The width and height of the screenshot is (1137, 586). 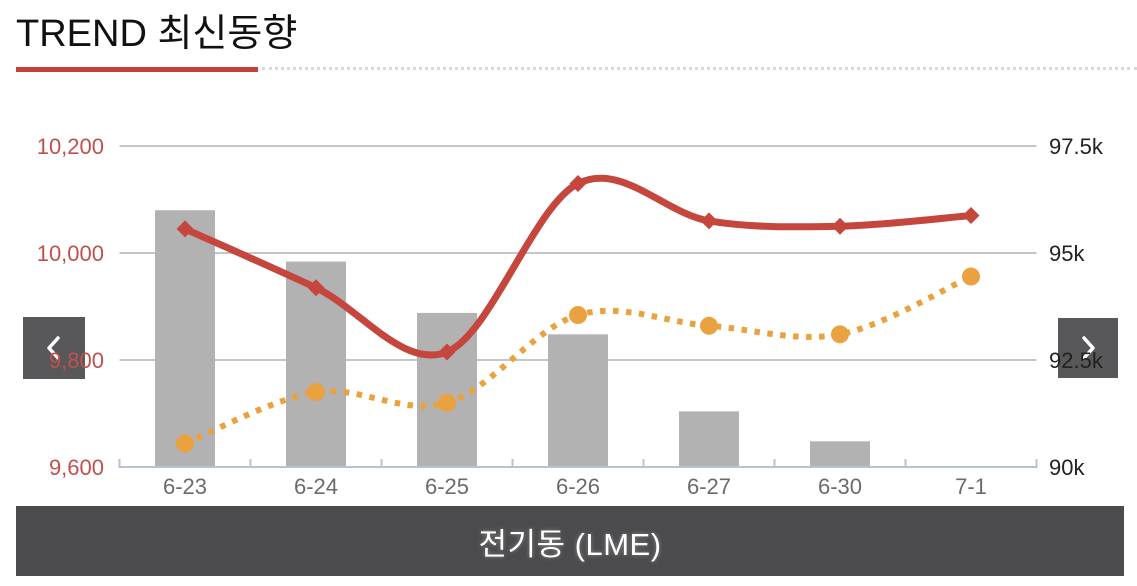 What do you see at coordinates (1067, 253) in the screenshot?
I see `right-axis-tick-label: 95k` at bounding box center [1067, 253].